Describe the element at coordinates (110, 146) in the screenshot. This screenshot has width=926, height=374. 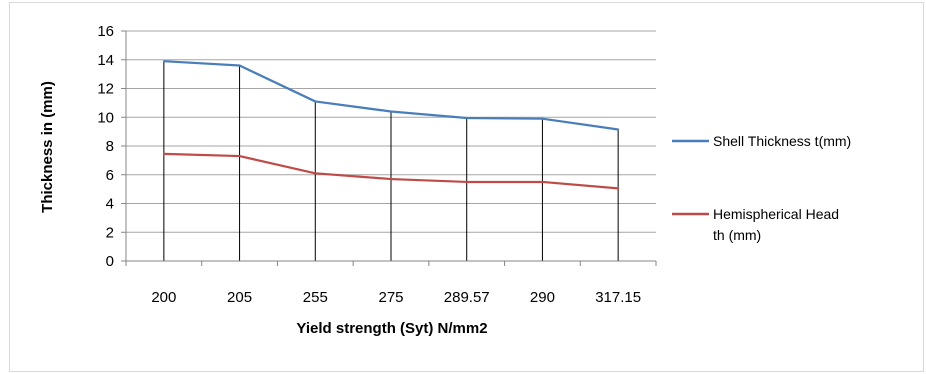
I see `y-tick-label: 8` at that location.